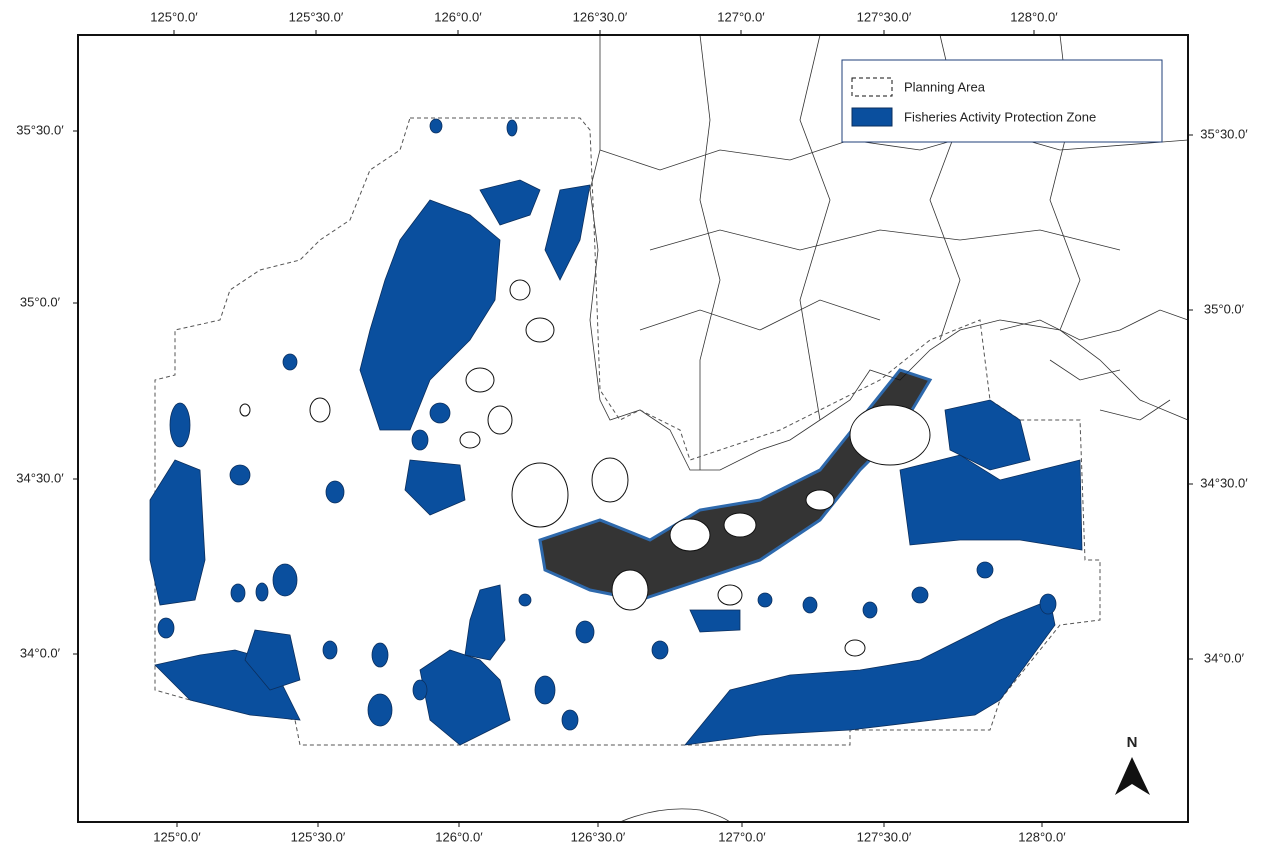 This screenshot has height=861, width=1282. What do you see at coordinates (1132, 742) in the screenshot?
I see `north-label: N` at bounding box center [1132, 742].